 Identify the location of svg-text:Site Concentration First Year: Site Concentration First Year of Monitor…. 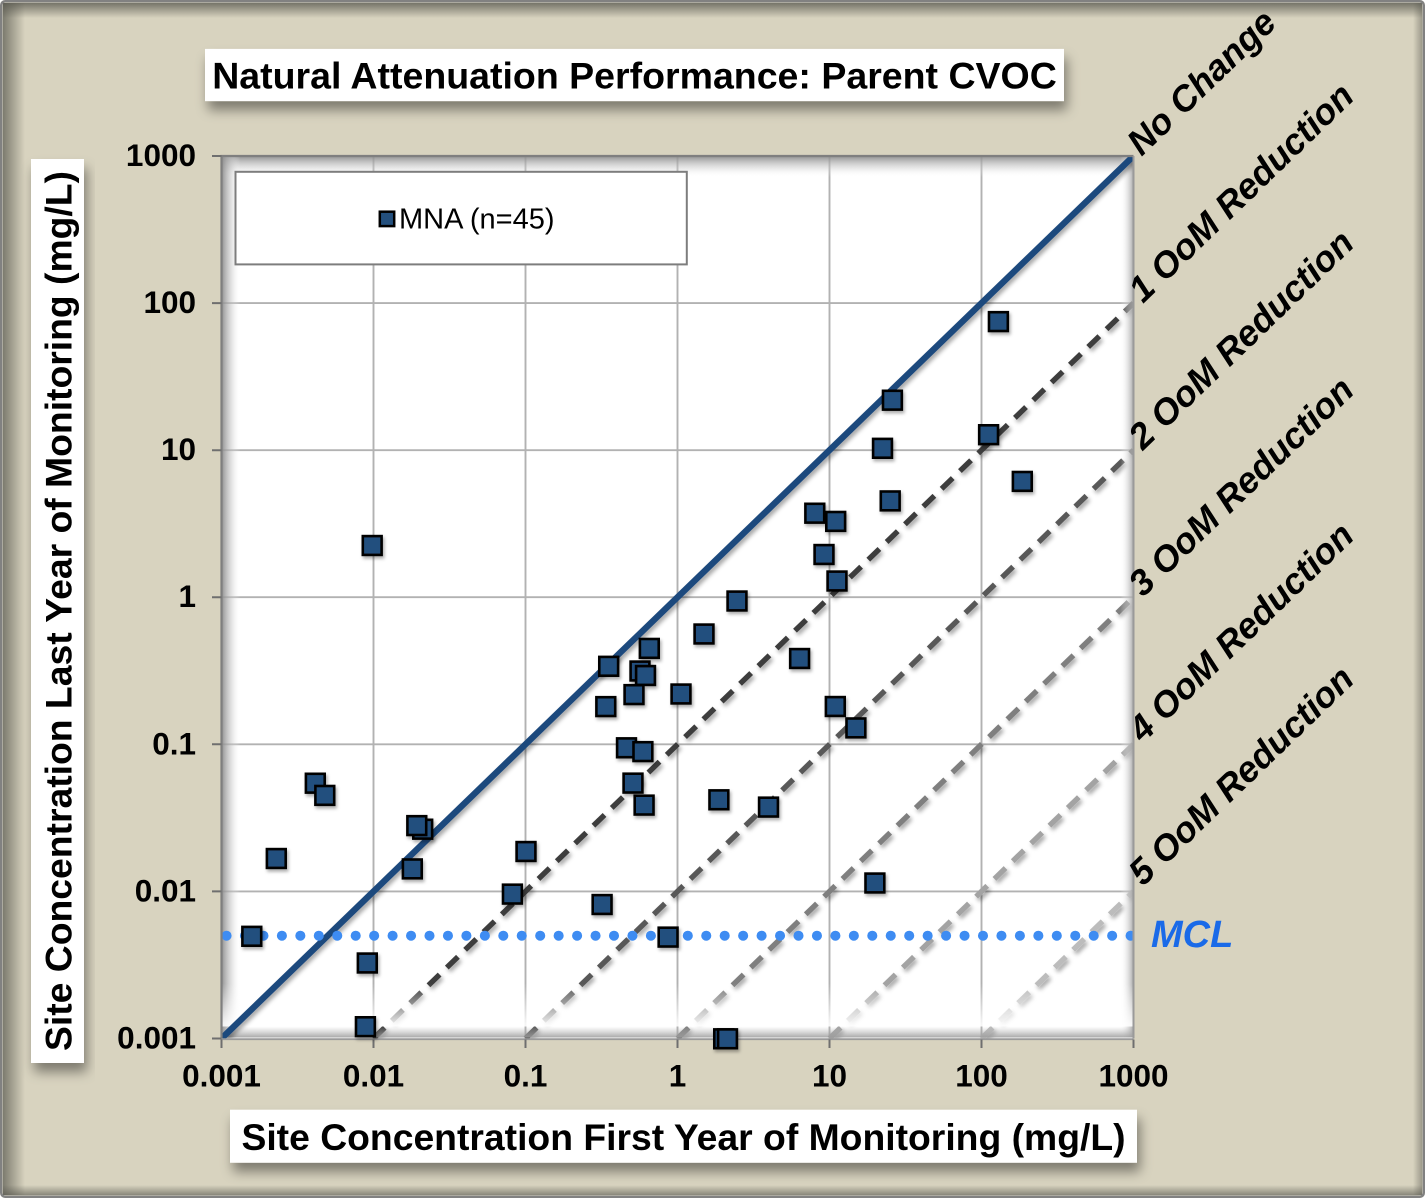
(683, 1137).